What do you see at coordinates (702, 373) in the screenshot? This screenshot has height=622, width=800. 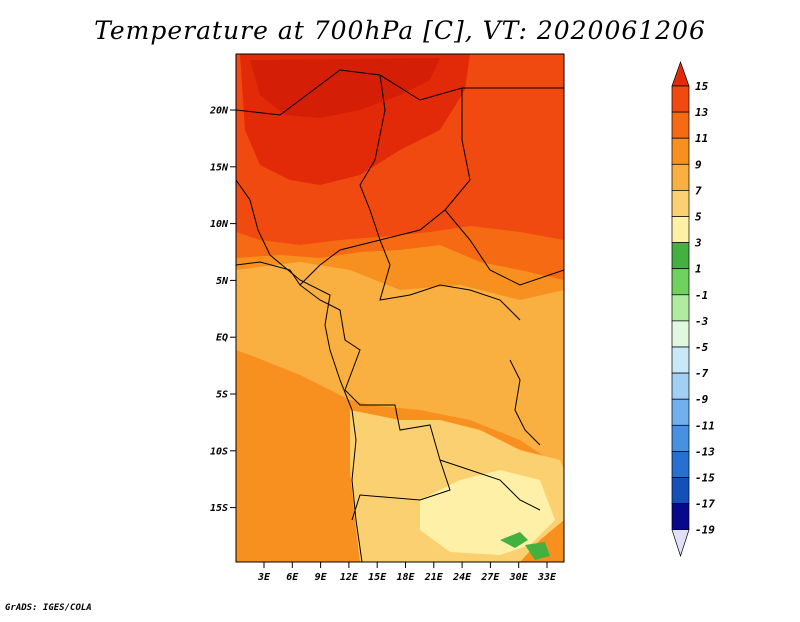 I see `colorbar-label: -7` at bounding box center [702, 373].